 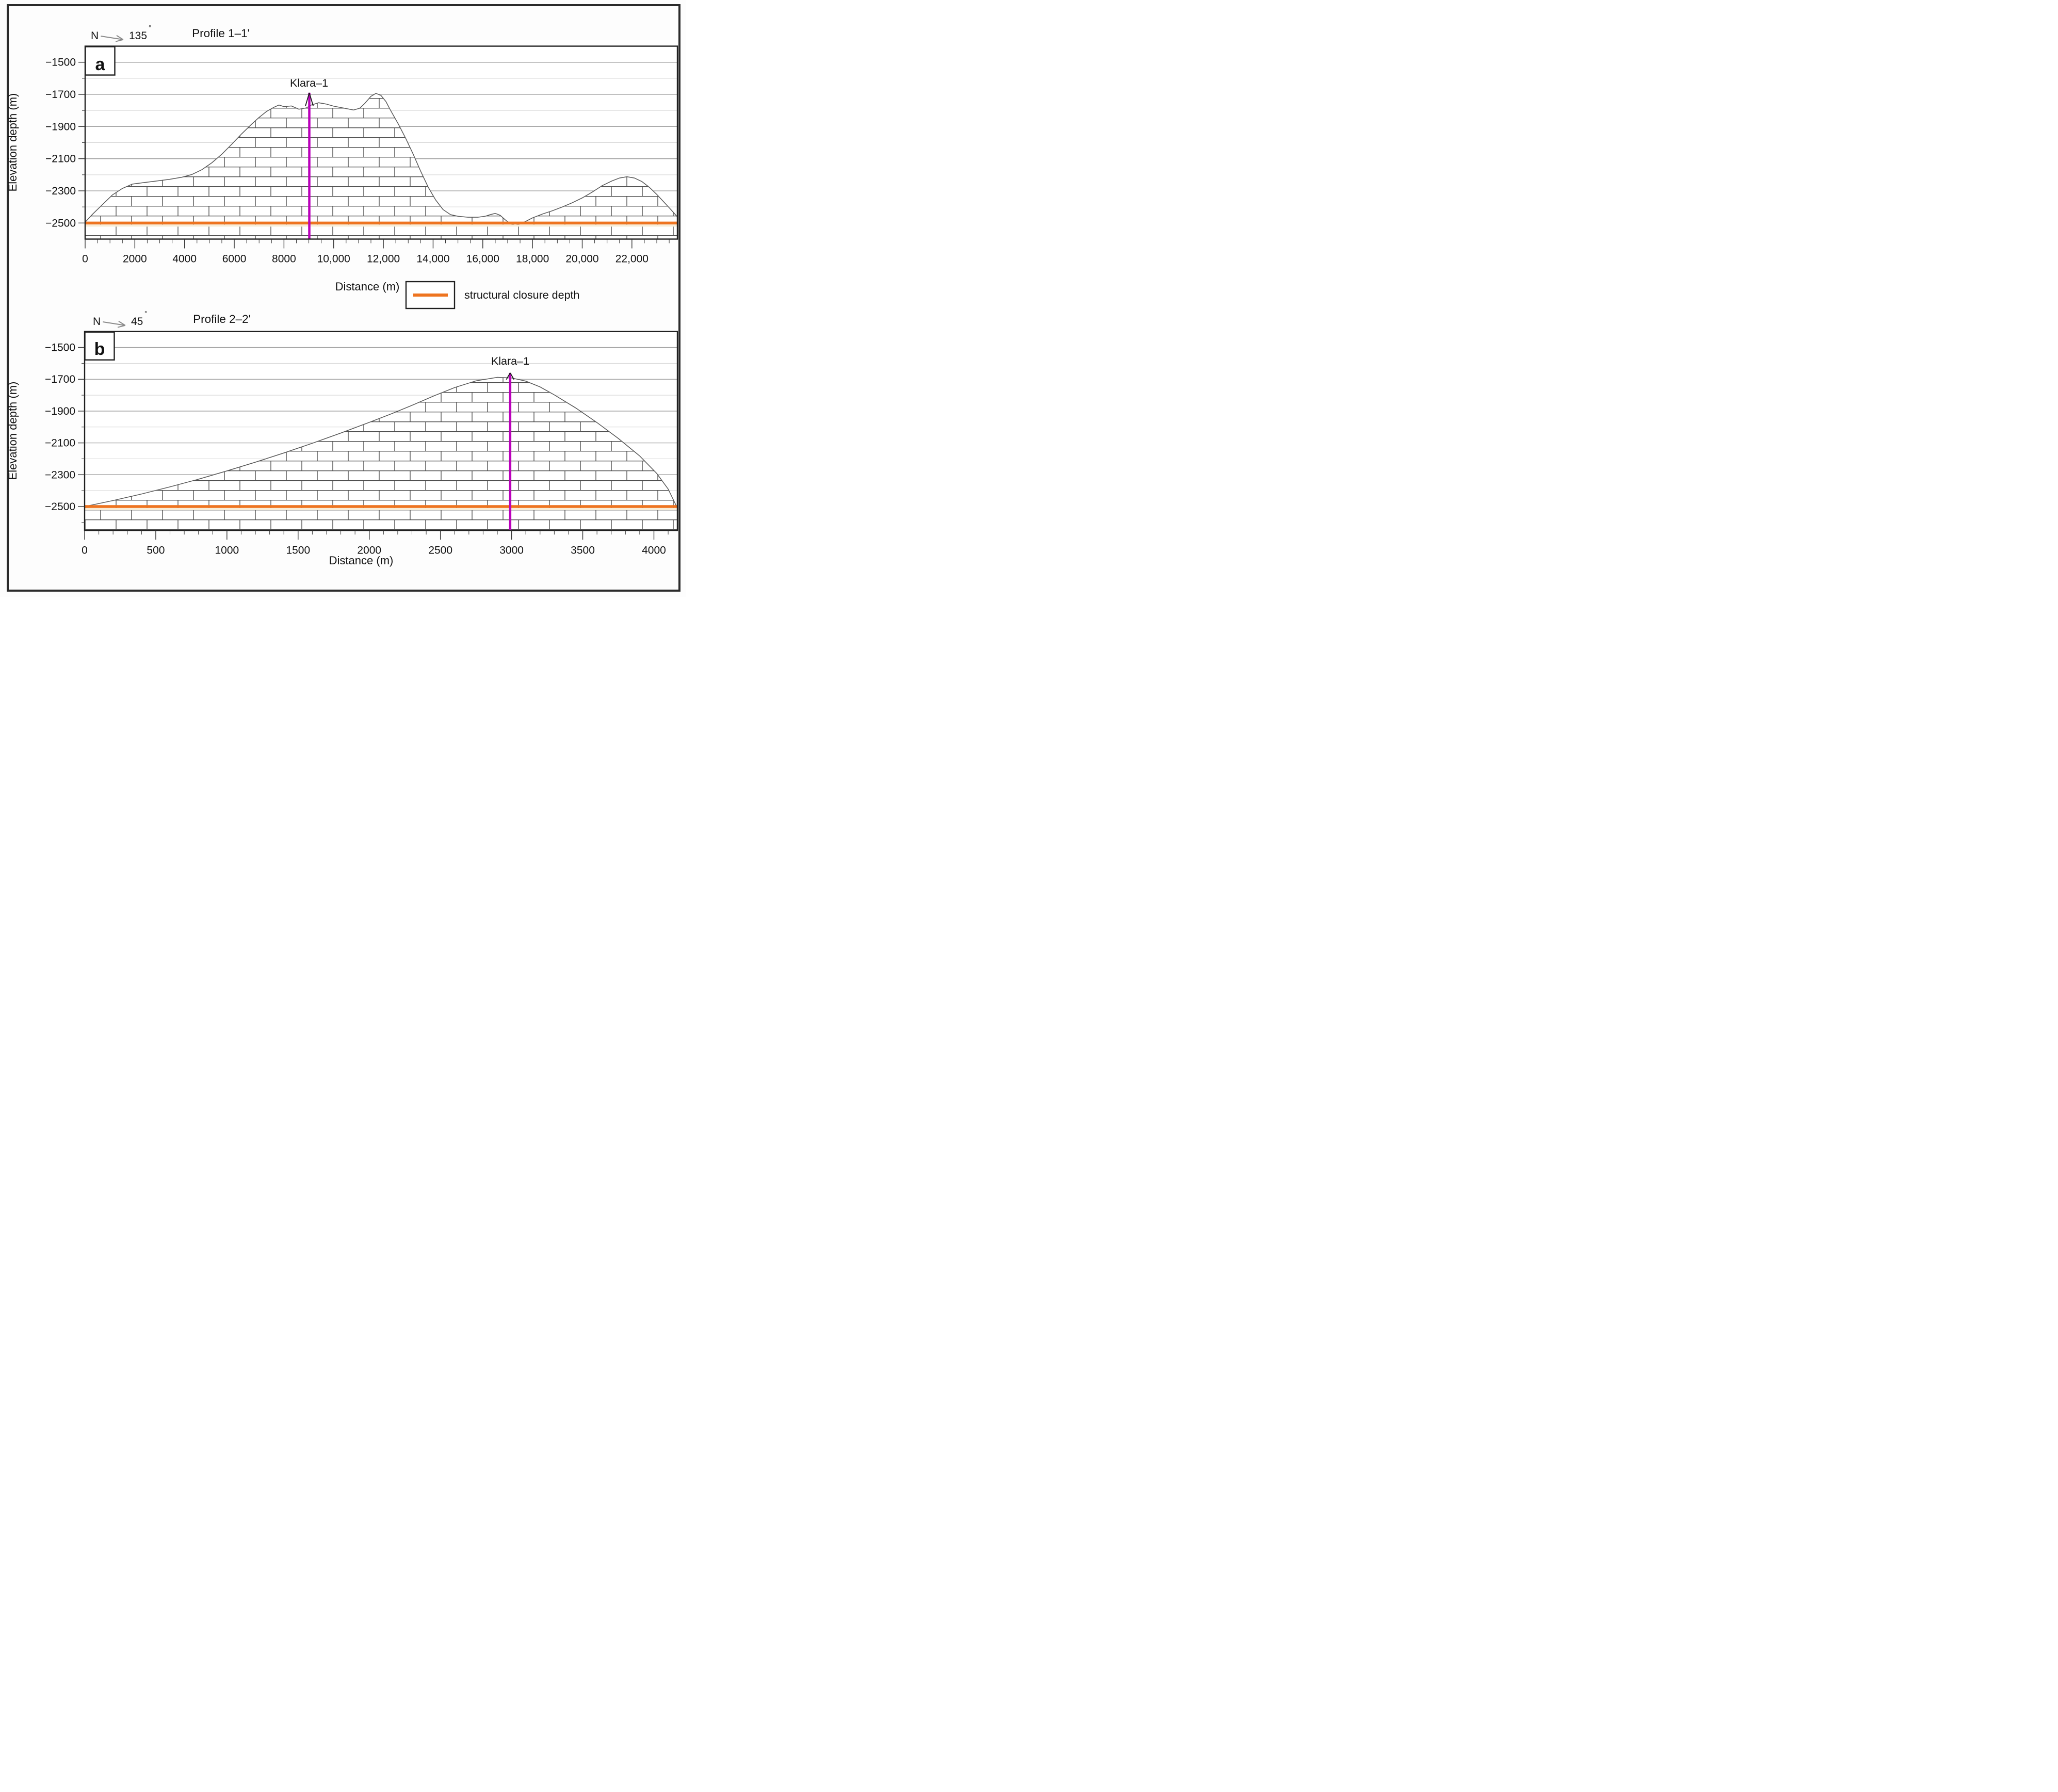 What do you see at coordinates (222, 319) in the screenshot?
I see `panel-b-title: Profile 2–2'` at bounding box center [222, 319].